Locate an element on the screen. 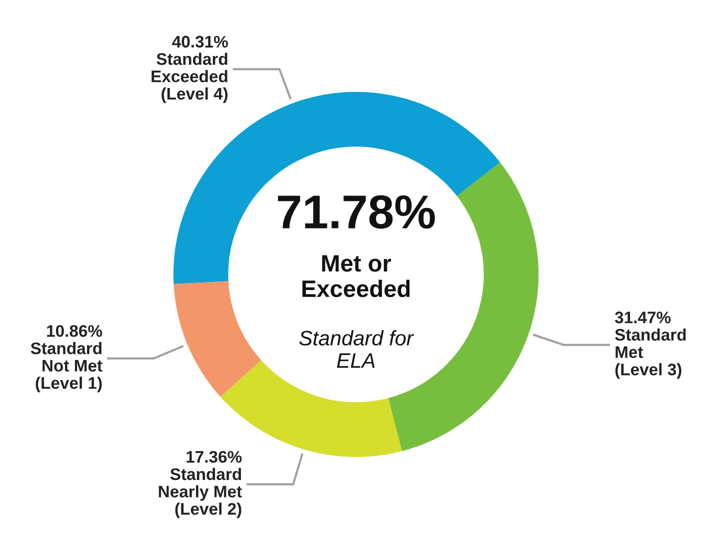 Image resolution: width=712 pixels, height=558 pixels. data-label: 40.31% is located at coordinates (200, 42).